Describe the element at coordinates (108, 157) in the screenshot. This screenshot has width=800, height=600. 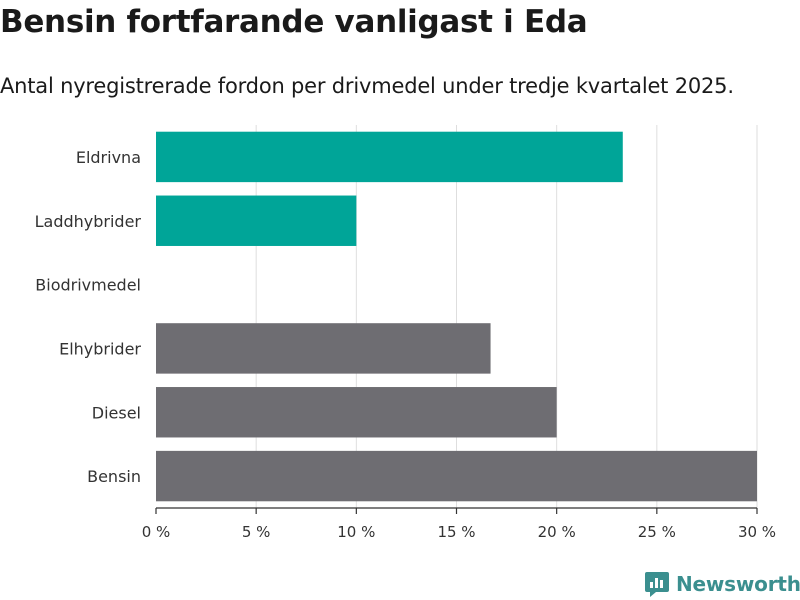
I see `category-label-eldrivna: Eldrivna` at that location.